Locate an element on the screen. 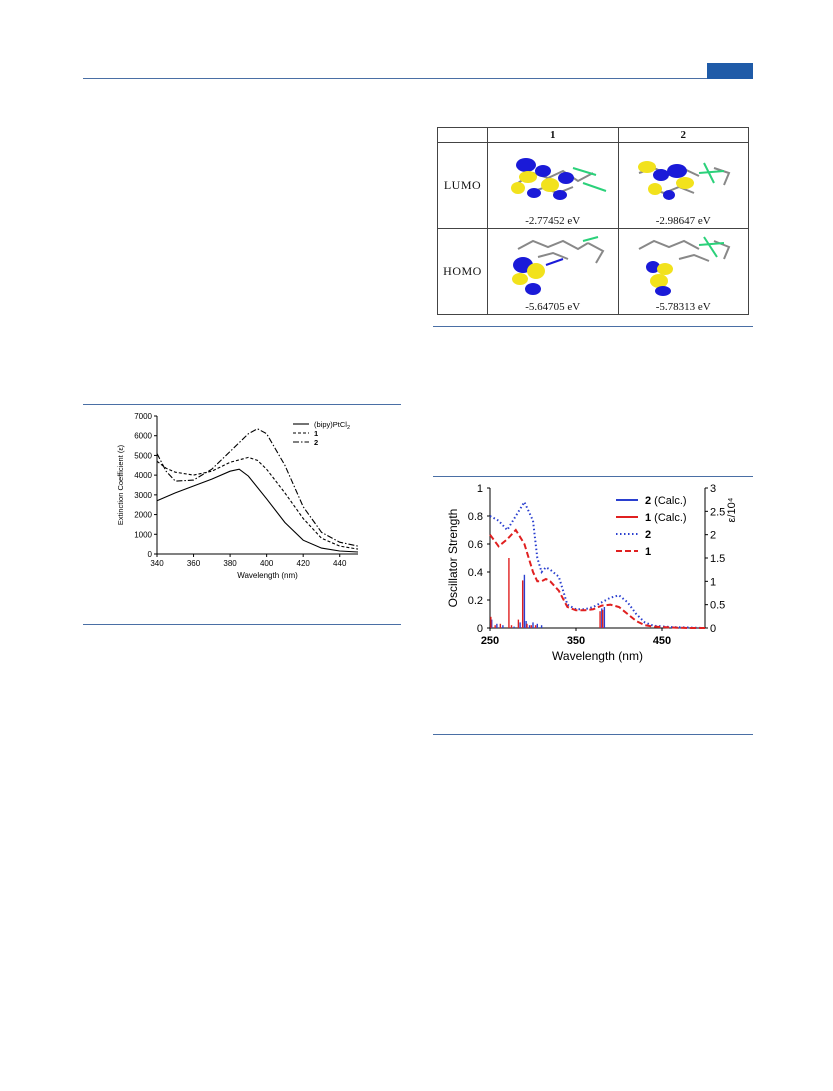 Image resolution: width=833 pixels, height=1091 pixels. x-tick-label: 400 is located at coordinates (267, 563).